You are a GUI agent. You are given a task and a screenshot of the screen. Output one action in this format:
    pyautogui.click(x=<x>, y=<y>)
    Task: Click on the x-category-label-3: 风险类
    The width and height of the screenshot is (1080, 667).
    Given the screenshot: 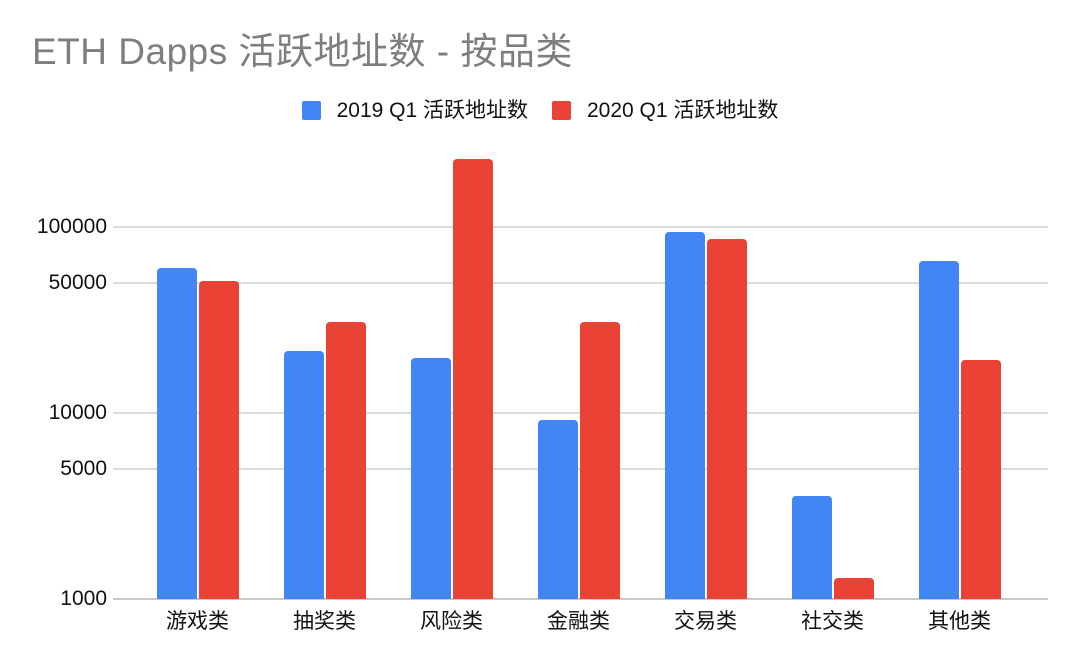 What is the action you would take?
    pyautogui.click(x=451, y=621)
    